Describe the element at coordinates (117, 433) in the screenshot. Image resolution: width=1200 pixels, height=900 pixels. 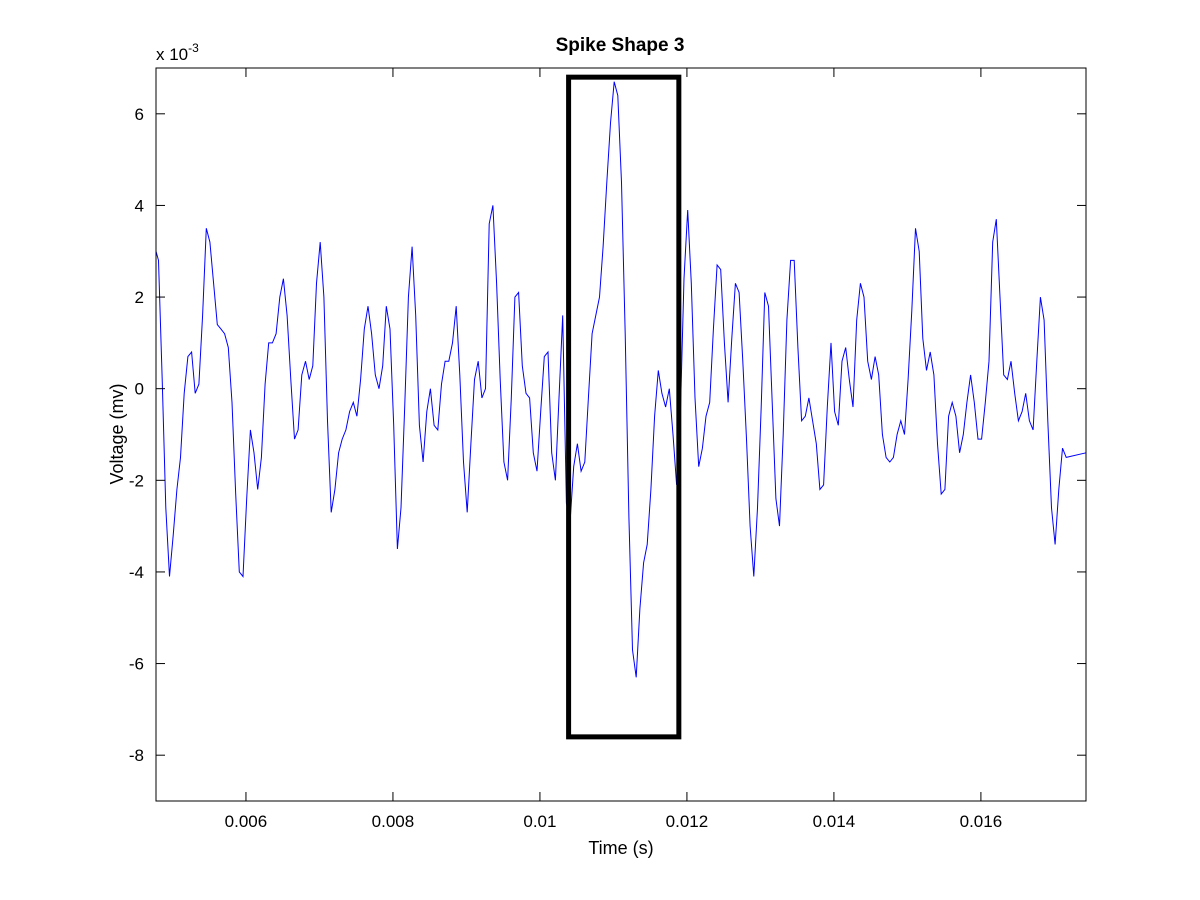
I see `y-axis-label: Voltage (mv)` at that location.